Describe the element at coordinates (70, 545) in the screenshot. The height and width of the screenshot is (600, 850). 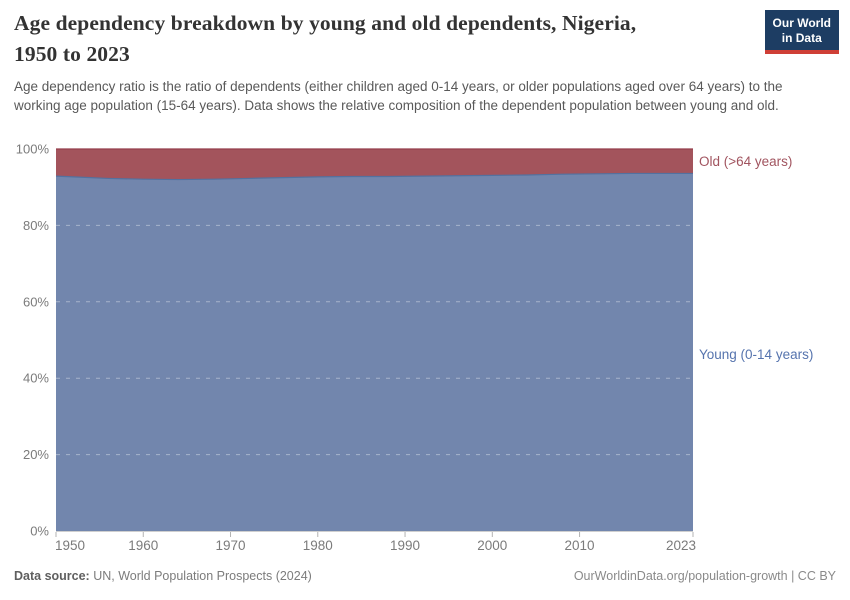
I see `x-tick-label-1950: 1950` at that location.